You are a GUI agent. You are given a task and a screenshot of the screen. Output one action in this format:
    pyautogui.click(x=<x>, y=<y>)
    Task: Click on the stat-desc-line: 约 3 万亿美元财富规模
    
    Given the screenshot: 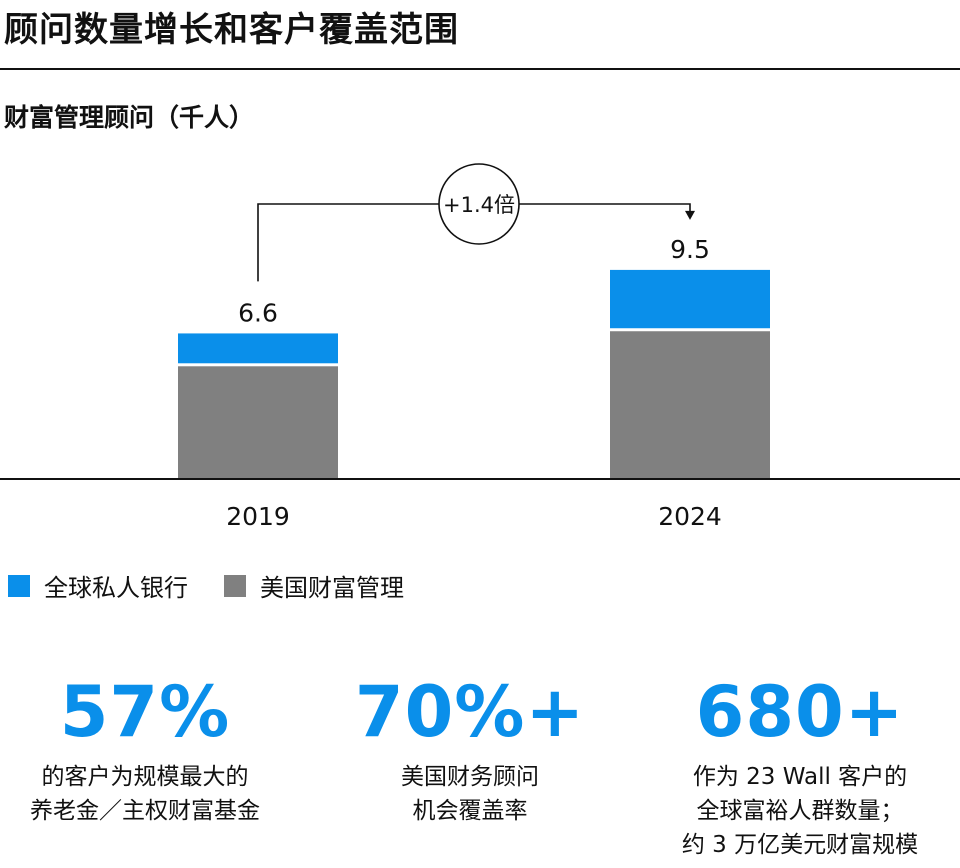 What is the action you would take?
    pyautogui.click(x=800, y=845)
    